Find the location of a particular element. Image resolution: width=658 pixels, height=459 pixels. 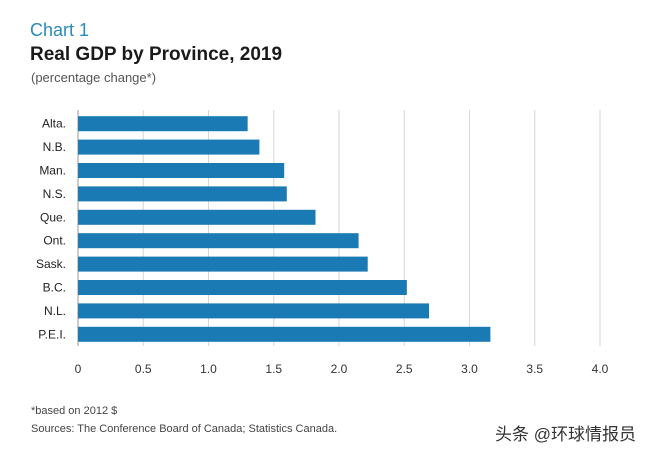

x-tick-label: 0.5 is located at coordinates (143, 369).